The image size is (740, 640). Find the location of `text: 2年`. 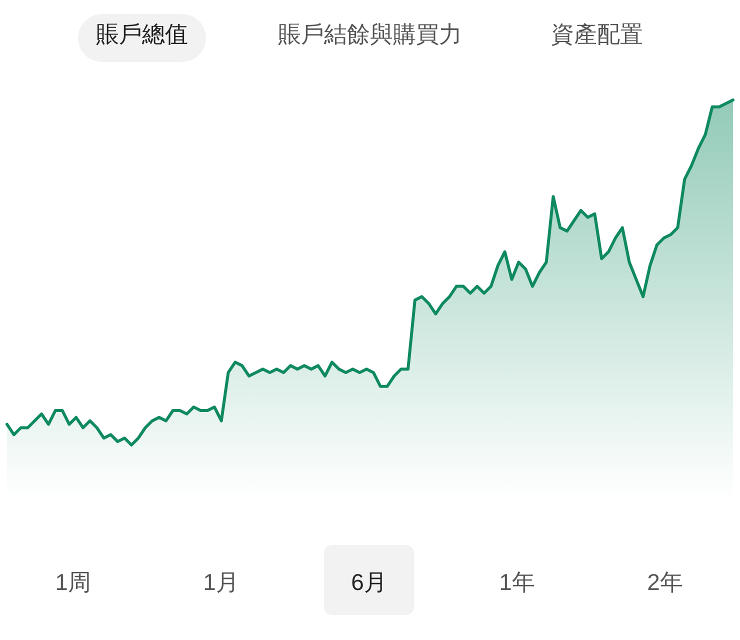

text: 2年 is located at coordinates (665, 582).